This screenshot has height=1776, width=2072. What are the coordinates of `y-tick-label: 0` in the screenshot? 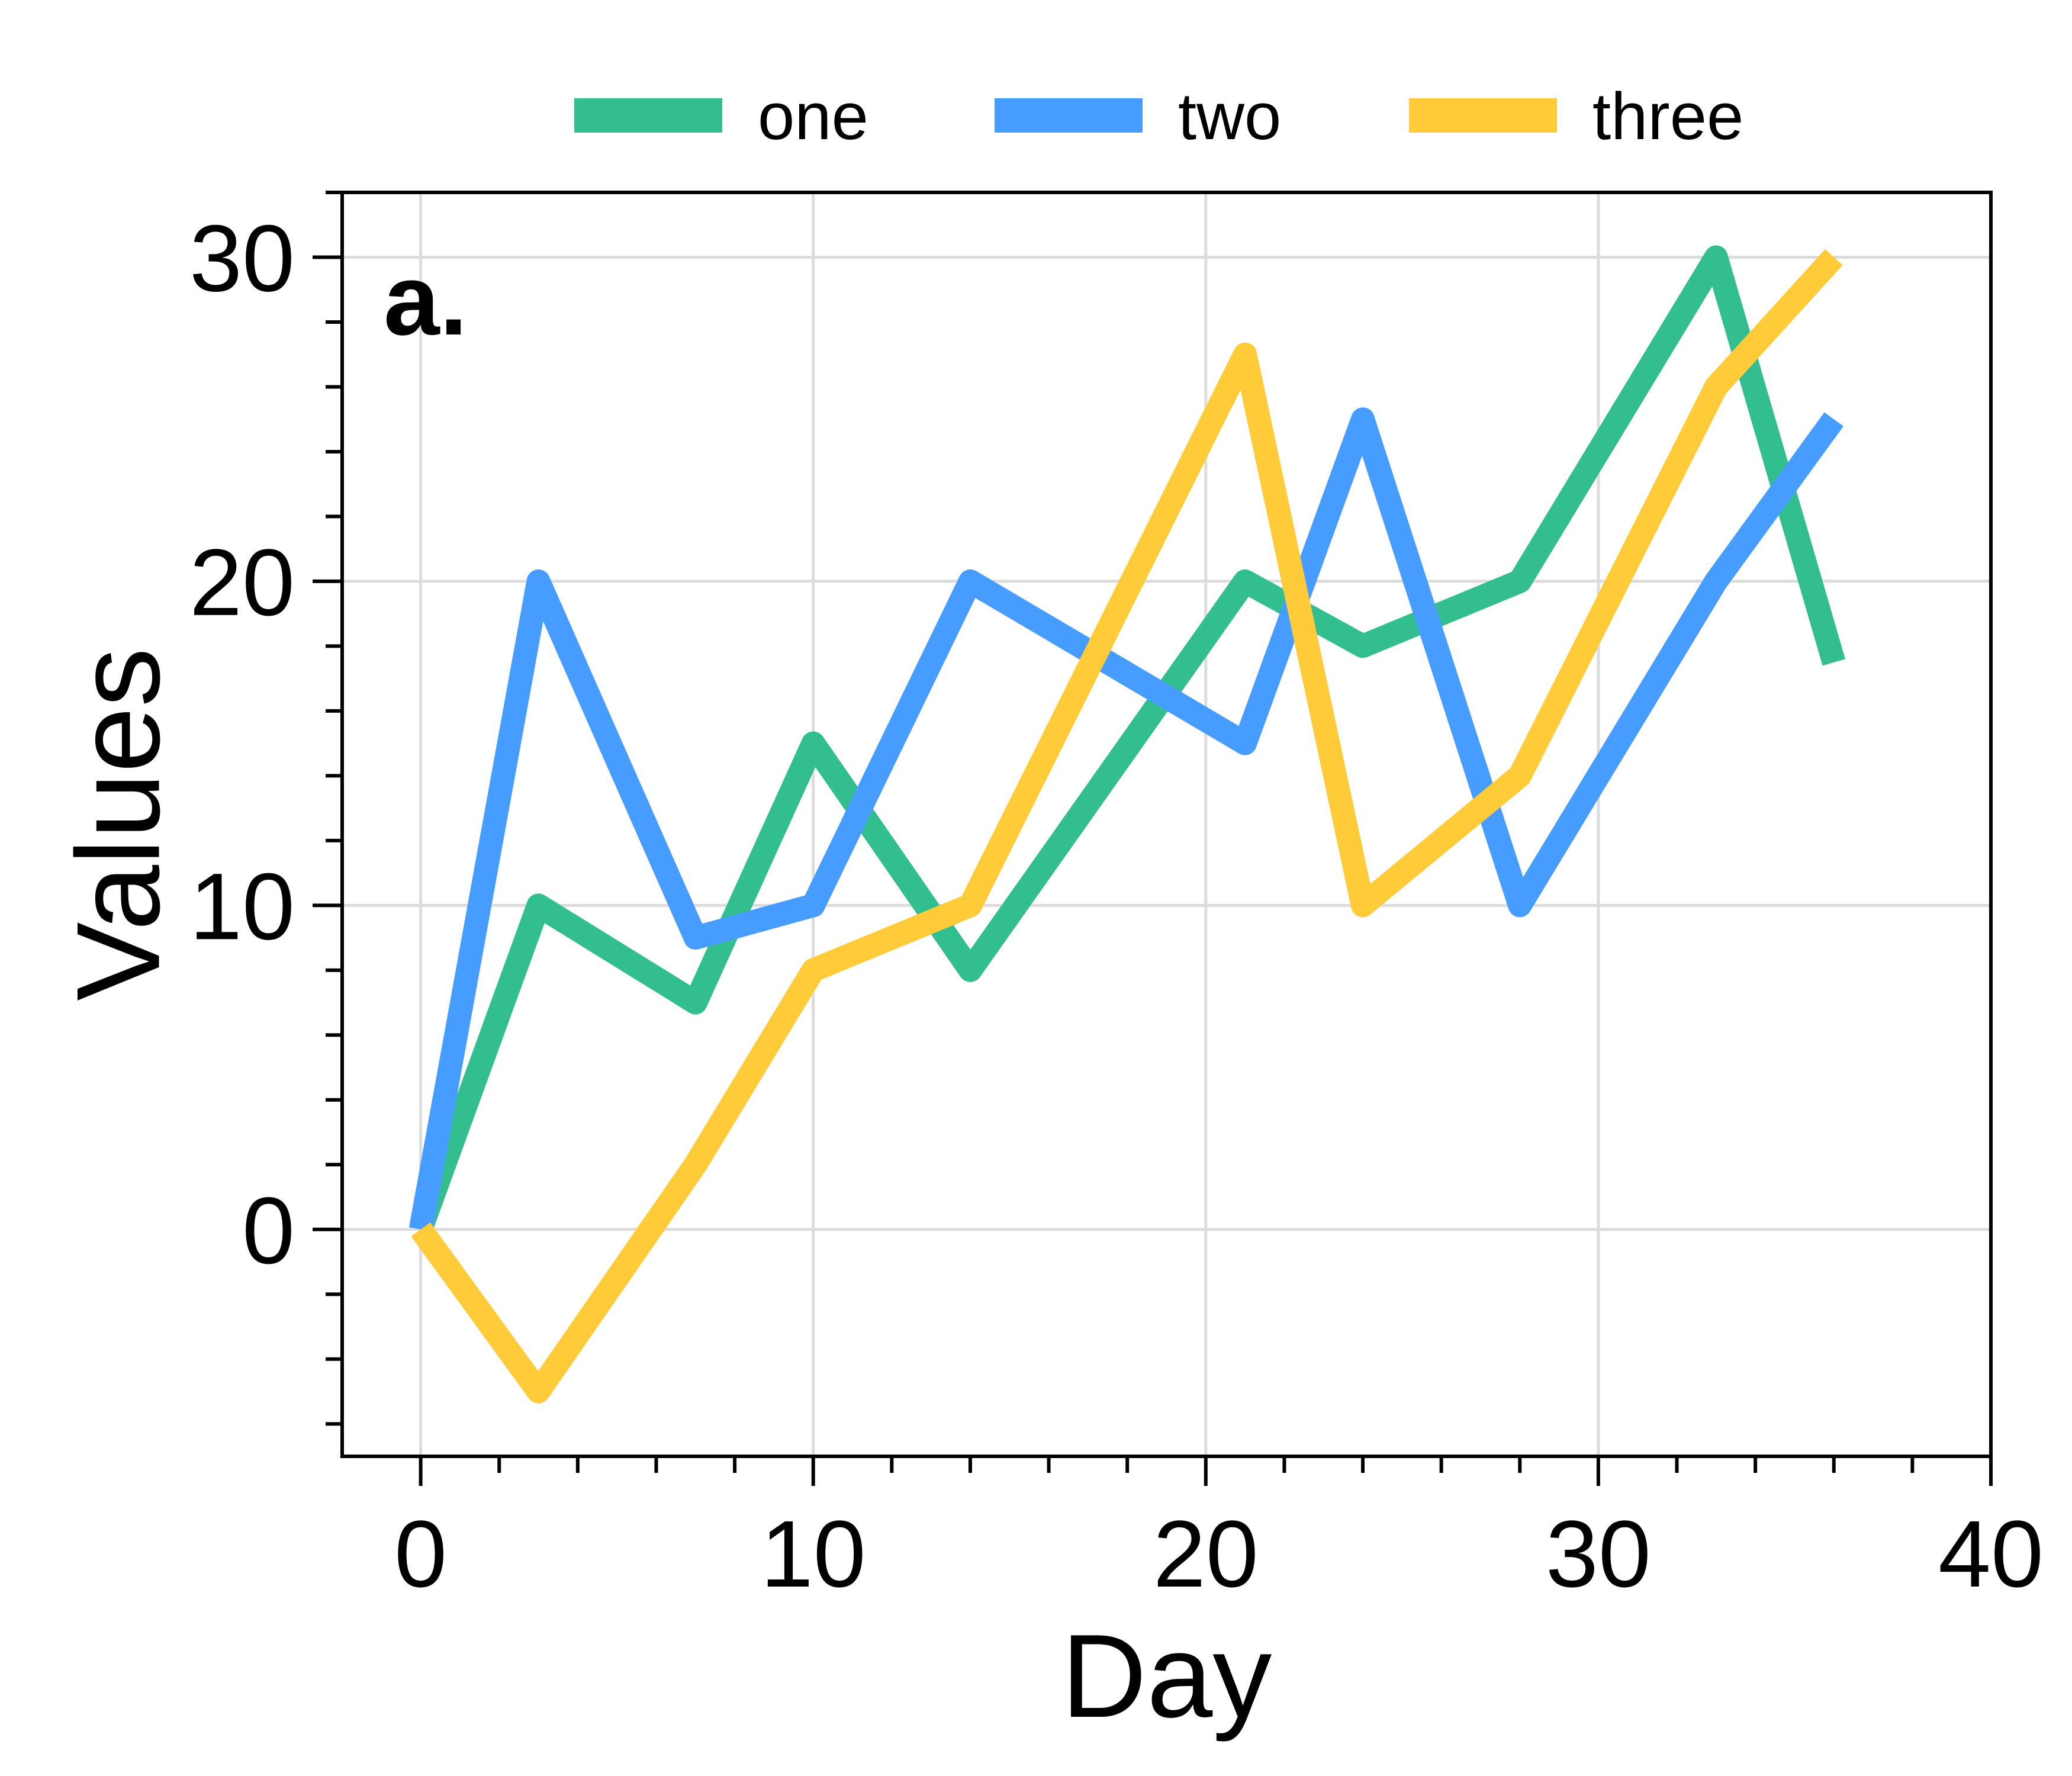 It's located at (268, 1230).